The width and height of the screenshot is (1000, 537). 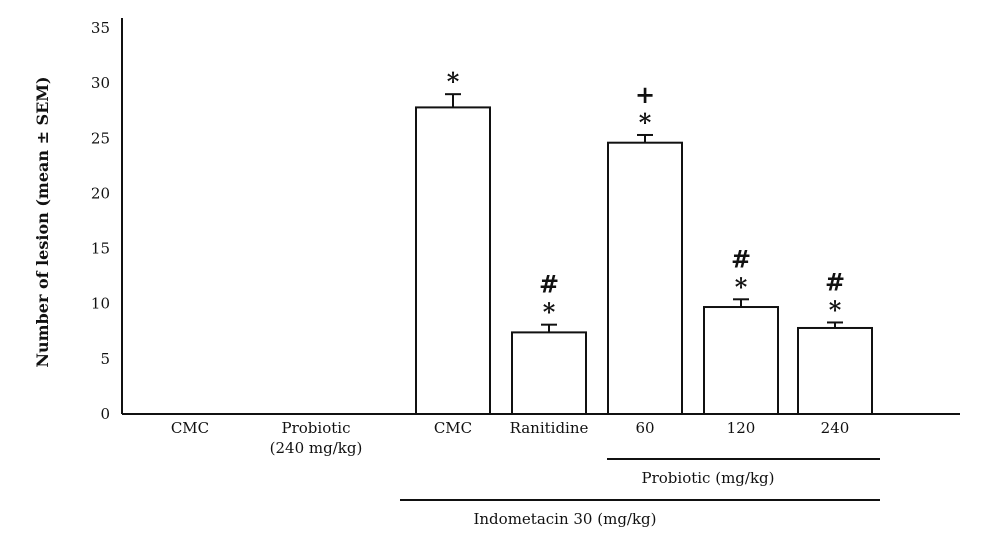 I want to click on group-brackets: Probiotic (mg/kg) Indometacin 30 (mg/kg), so click(x=640, y=493).